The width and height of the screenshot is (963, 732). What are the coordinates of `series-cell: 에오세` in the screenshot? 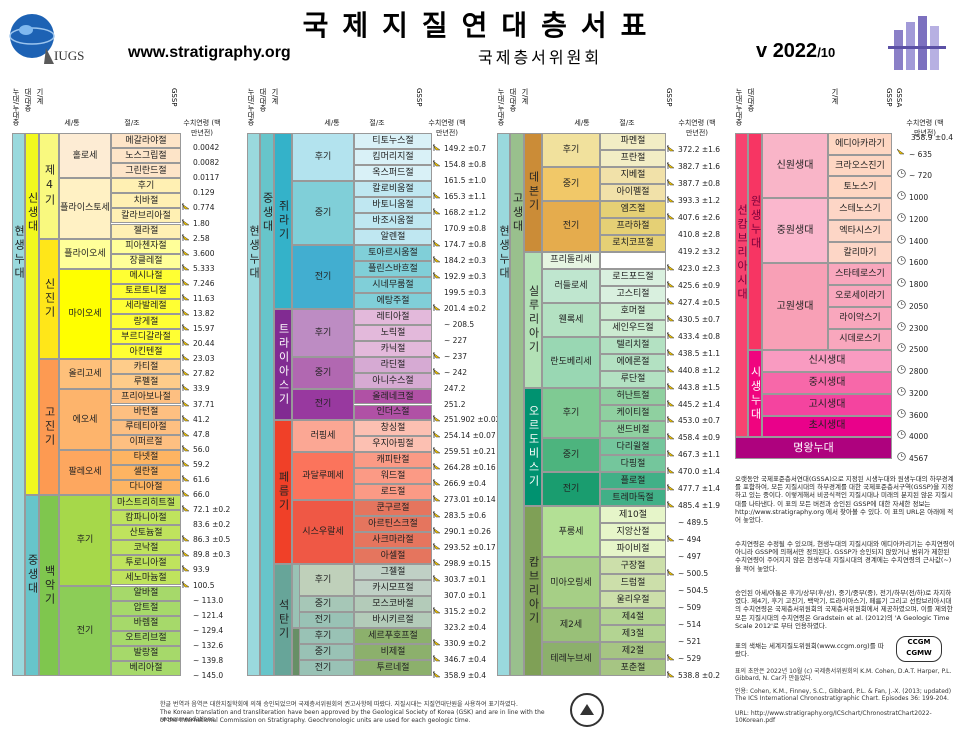 It's located at (85, 419).